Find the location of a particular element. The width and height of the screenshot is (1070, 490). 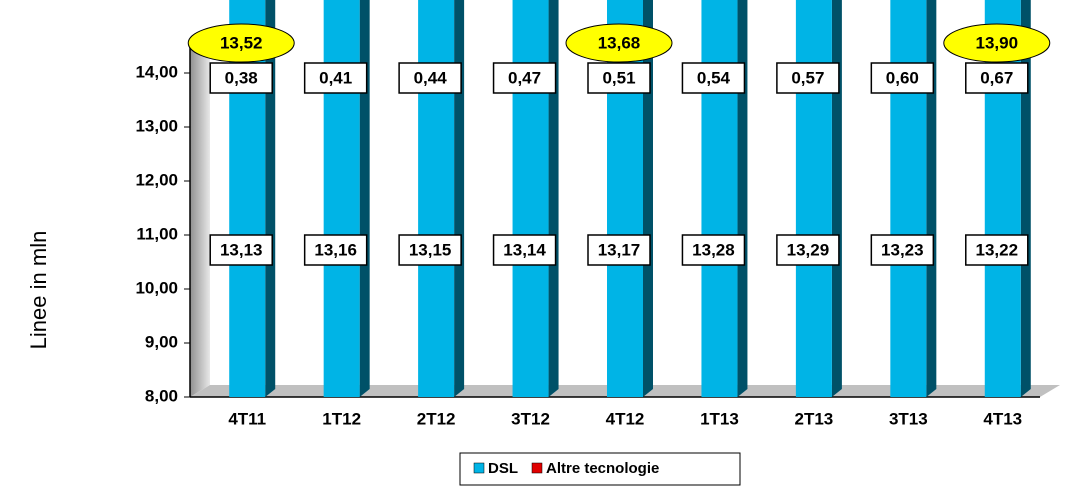

legend is located at coordinates (600, 469).